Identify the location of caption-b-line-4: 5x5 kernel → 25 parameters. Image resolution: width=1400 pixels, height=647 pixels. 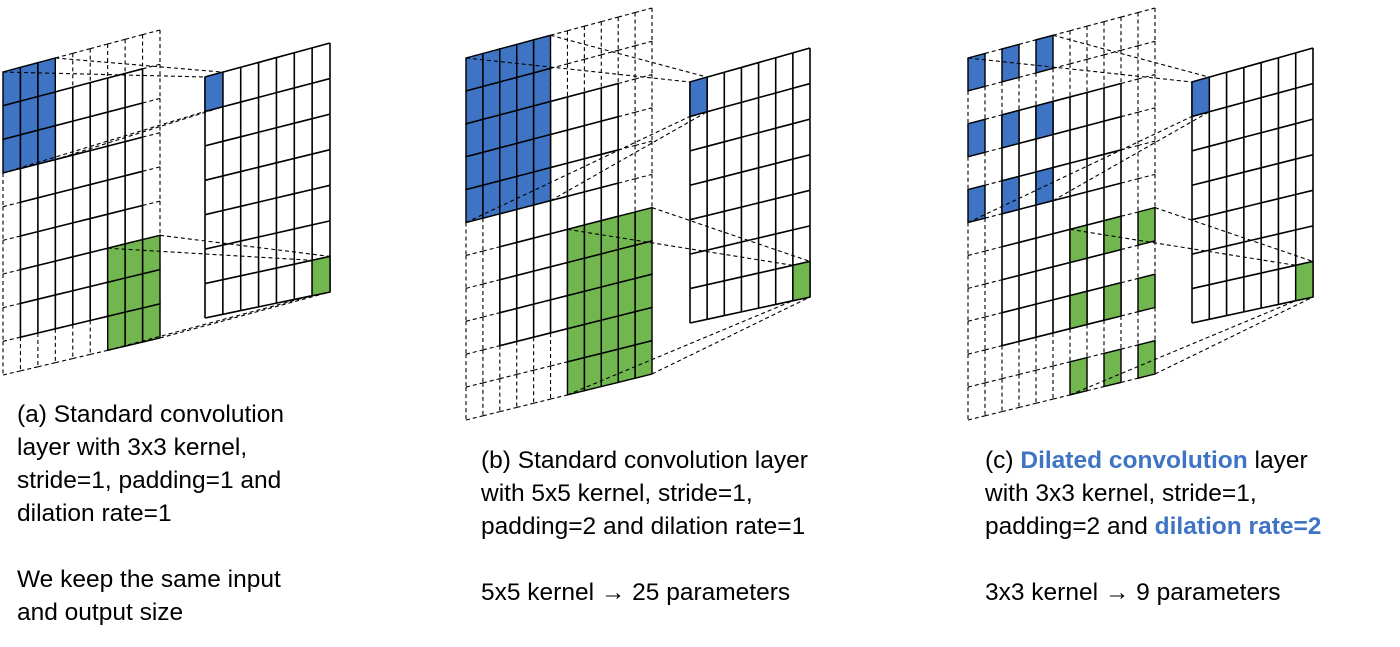
(636, 592).